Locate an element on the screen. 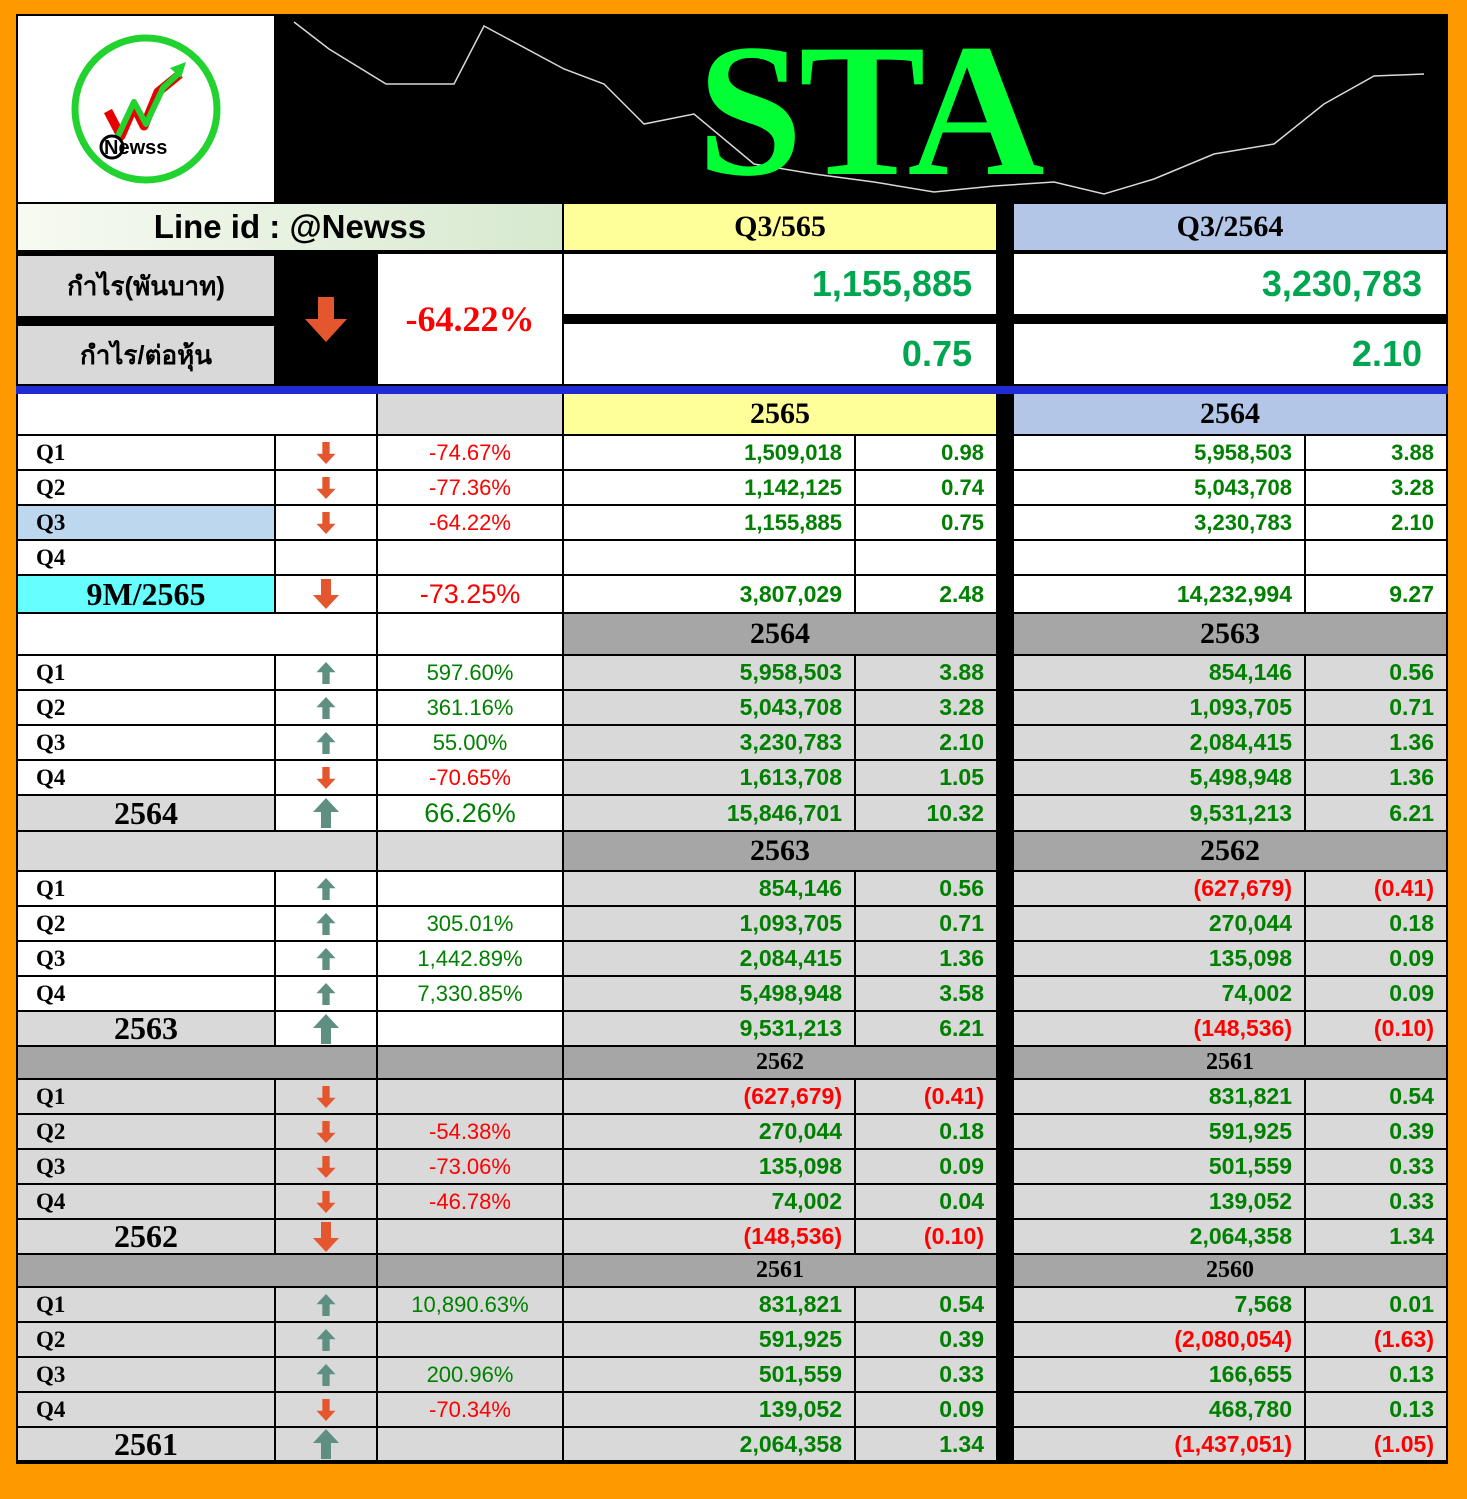 This screenshot has width=1467, height=1499. right-eps: 0.18 is located at coordinates (1377, 924).